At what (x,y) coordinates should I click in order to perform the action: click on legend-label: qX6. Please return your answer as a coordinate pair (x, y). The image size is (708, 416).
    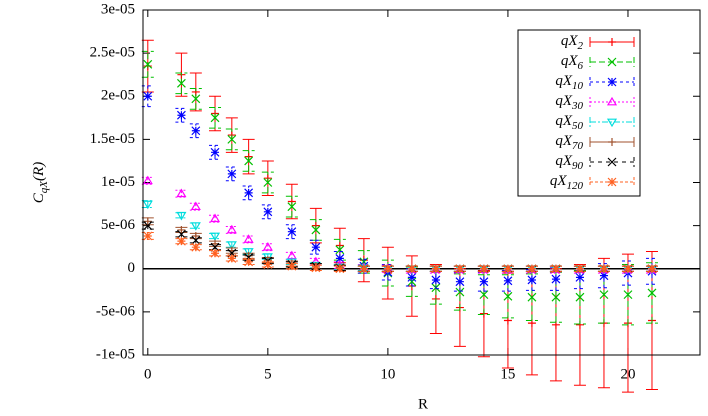
    Looking at the image, I should click on (572, 62).